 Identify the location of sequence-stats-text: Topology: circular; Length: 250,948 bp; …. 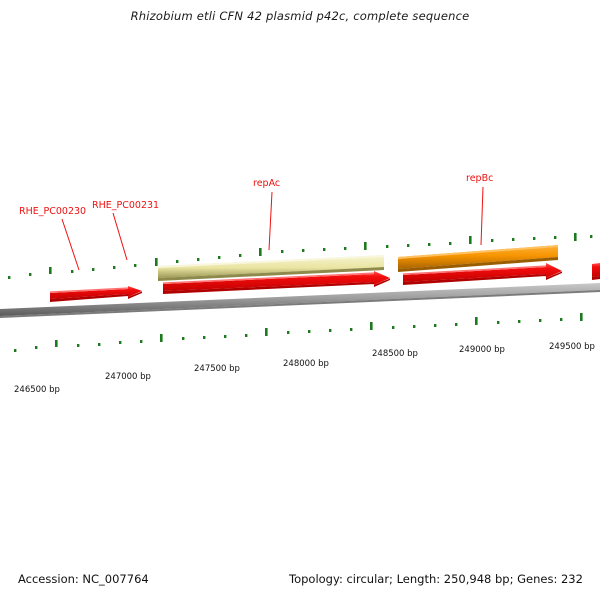
(436, 579).